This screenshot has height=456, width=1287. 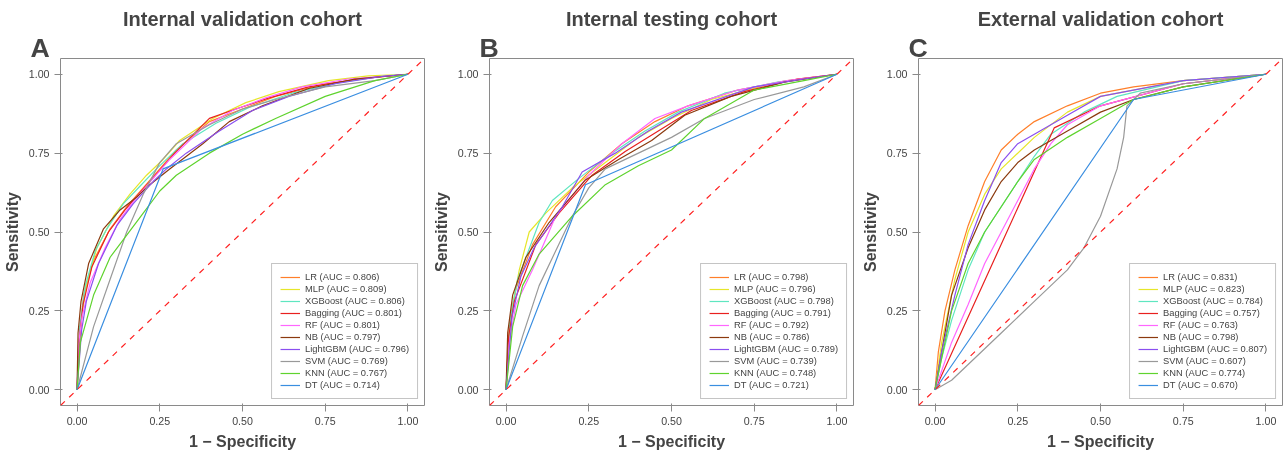 What do you see at coordinates (918, 47) in the screenshot?
I see `annotation: C` at bounding box center [918, 47].